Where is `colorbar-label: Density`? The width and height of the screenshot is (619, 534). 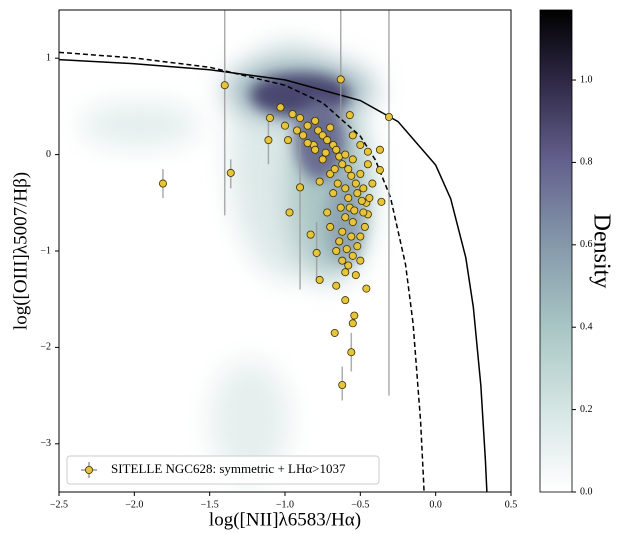
colorbar-label: Density is located at coordinates (601, 251).